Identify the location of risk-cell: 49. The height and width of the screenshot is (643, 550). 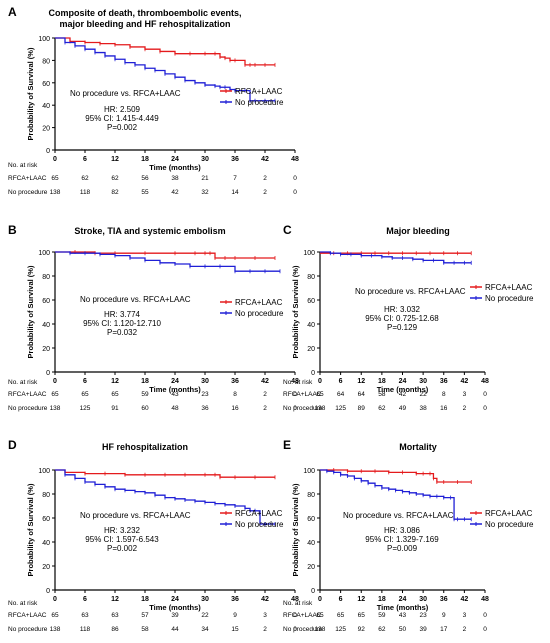
(403, 408).